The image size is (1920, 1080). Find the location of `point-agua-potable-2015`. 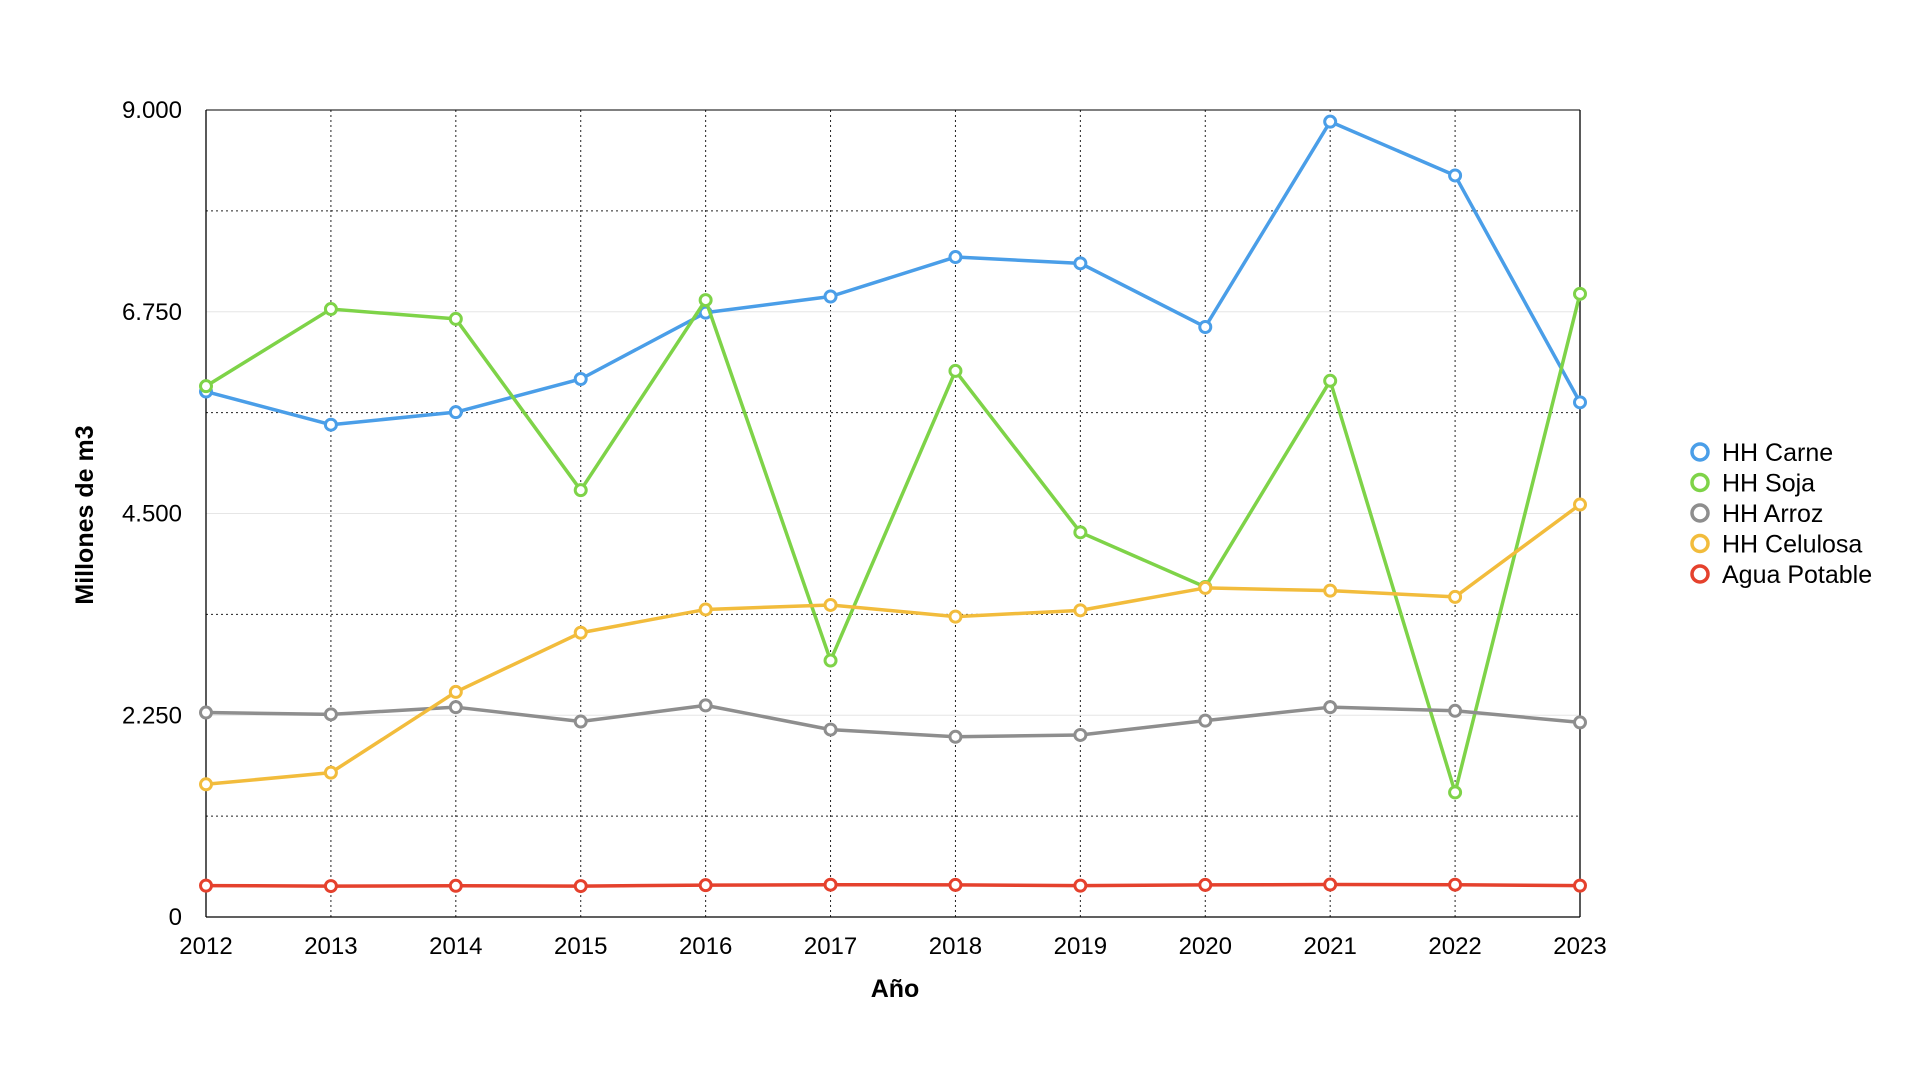

point-agua-potable-2015 is located at coordinates (580, 886).